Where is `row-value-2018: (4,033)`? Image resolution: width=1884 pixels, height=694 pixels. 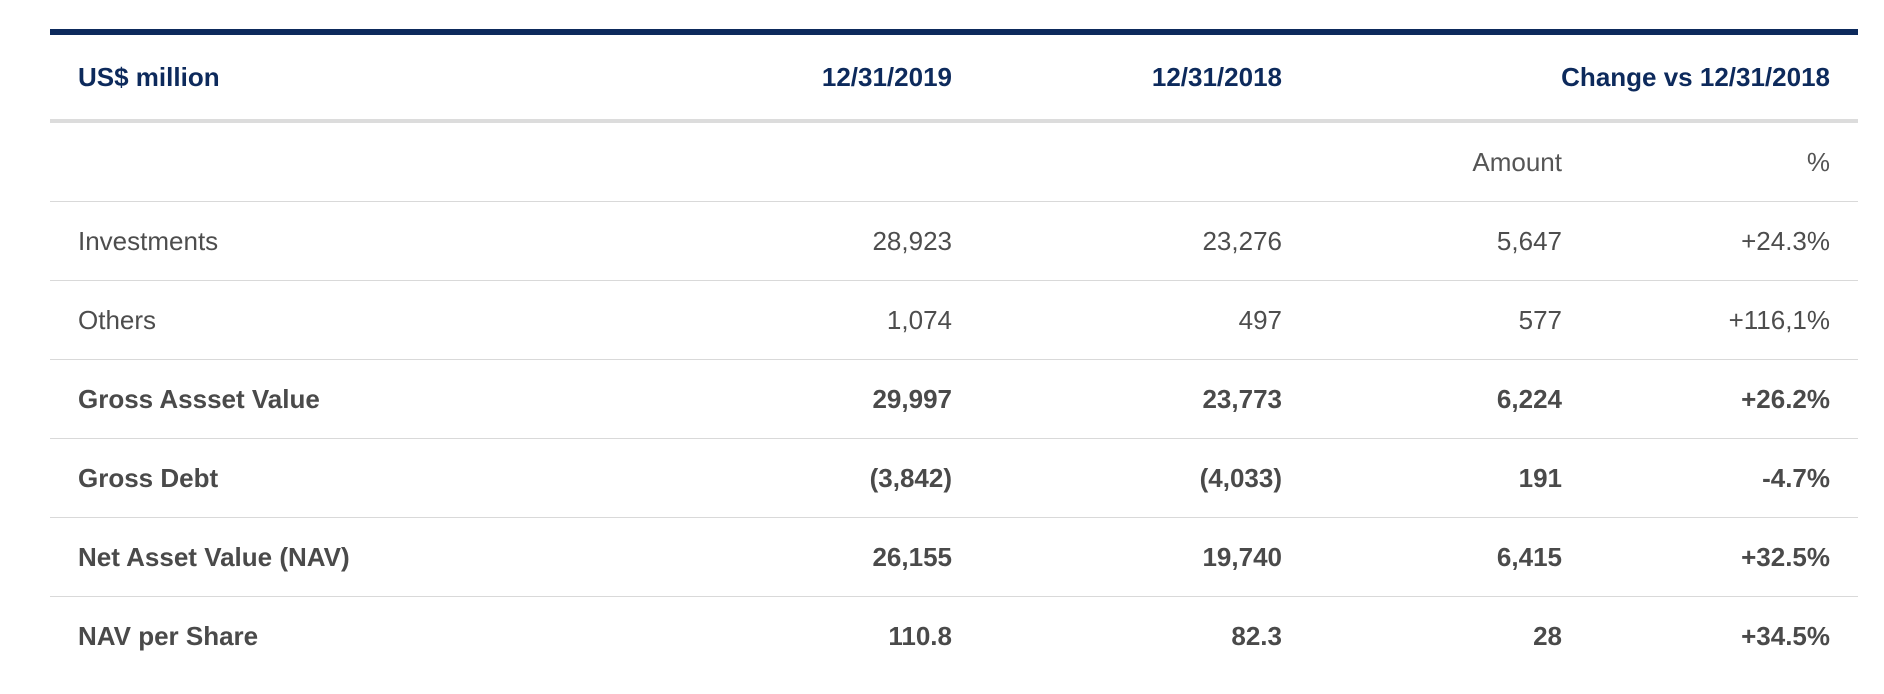 row-value-2018: (4,033) is located at coordinates (1145, 478).